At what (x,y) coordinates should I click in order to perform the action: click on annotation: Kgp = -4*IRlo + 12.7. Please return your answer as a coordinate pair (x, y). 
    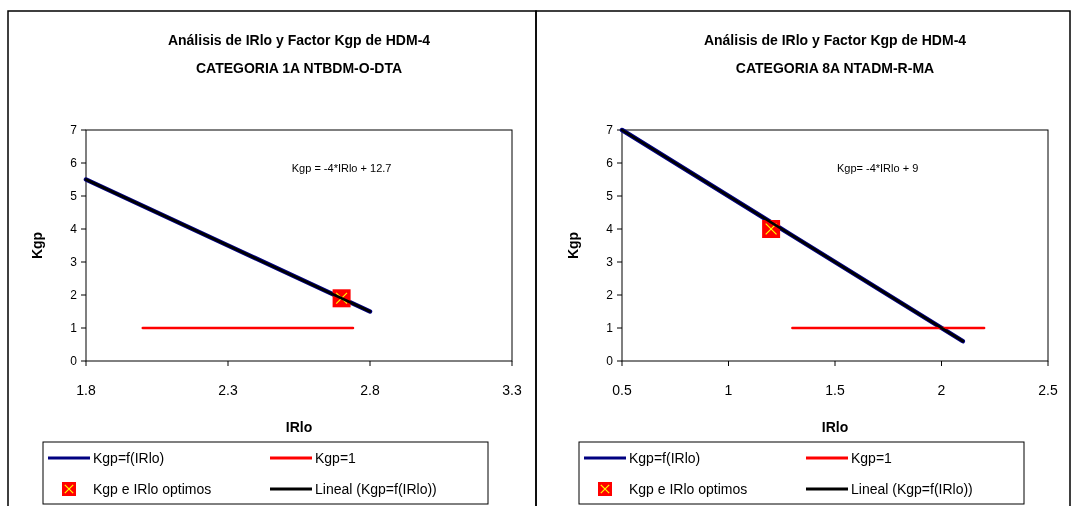
    Looking at the image, I should click on (341, 168).